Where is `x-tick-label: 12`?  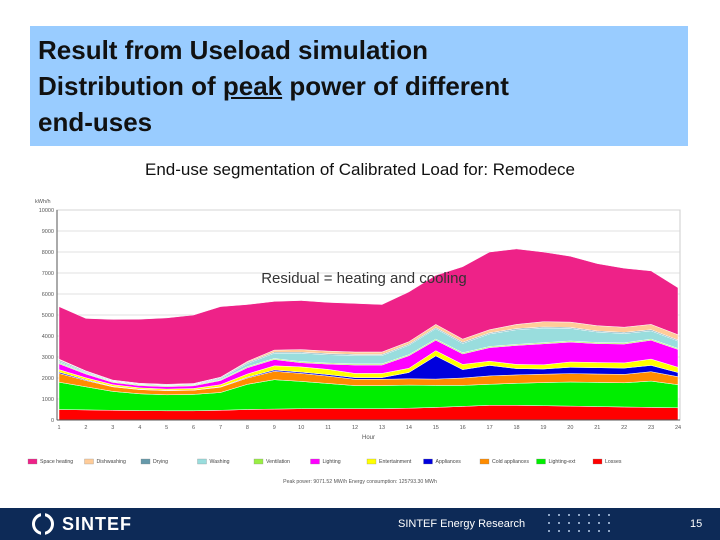 x-tick-label: 12 is located at coordinates (355, 428).